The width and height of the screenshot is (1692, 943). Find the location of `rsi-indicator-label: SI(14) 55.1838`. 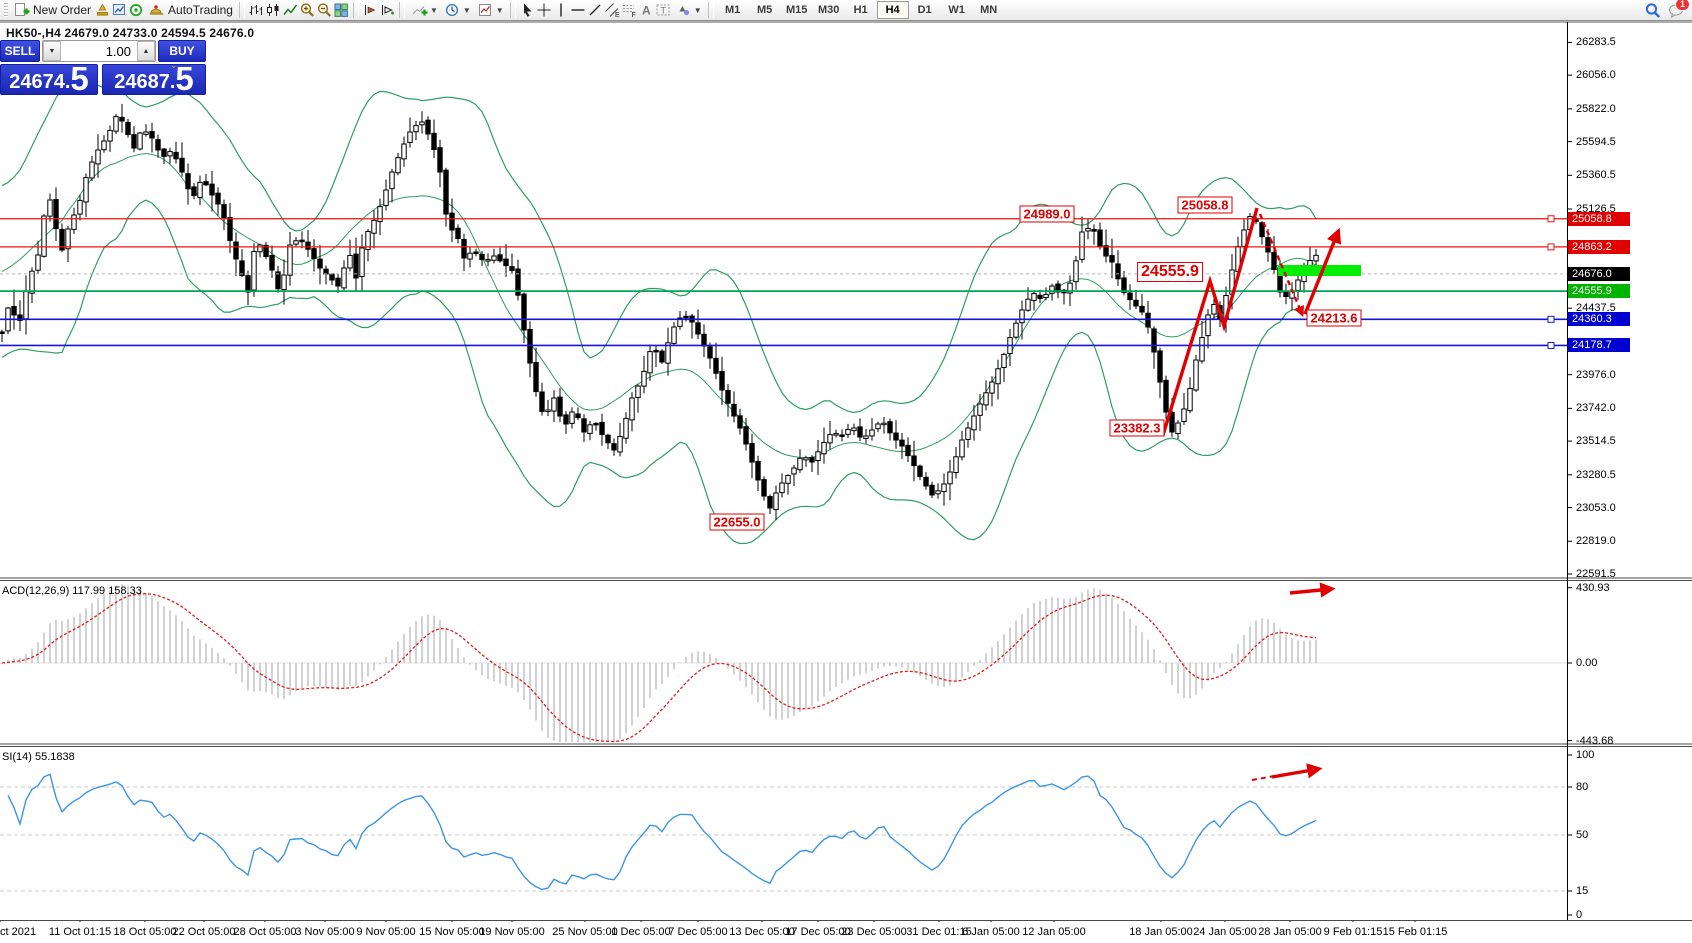

rsi-indicator-label: SI(14) 55.1838 is located at coordinates (38, 757).